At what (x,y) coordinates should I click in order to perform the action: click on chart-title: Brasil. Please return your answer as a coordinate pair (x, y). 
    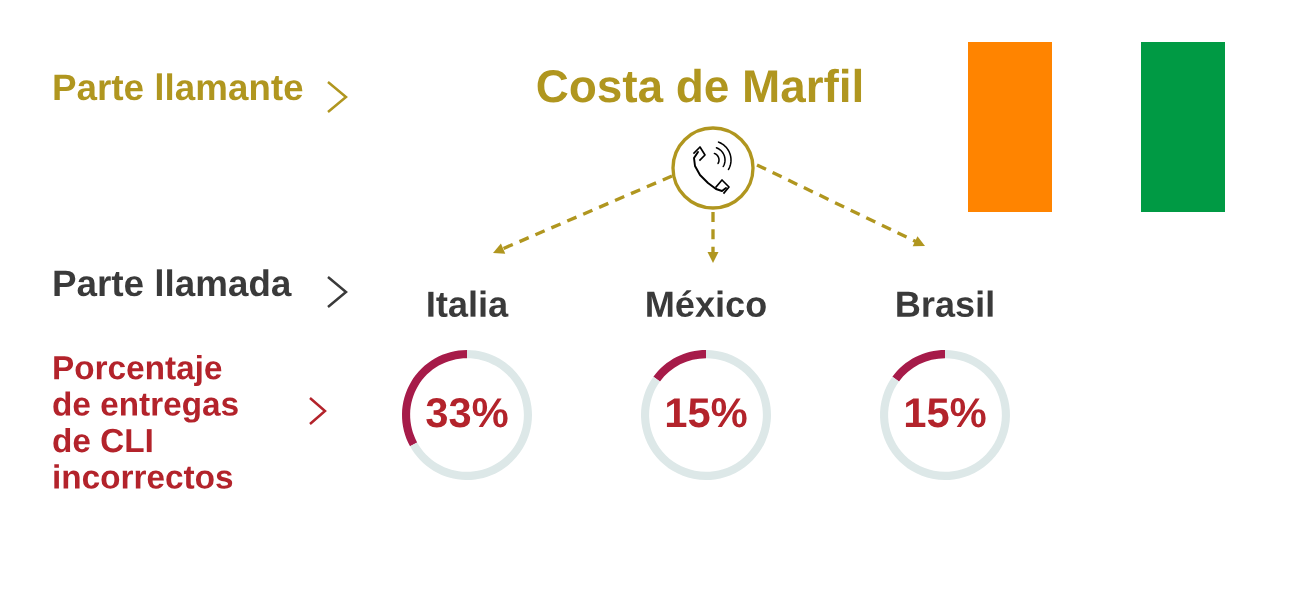
    Looking at the image, I should click on (945, 304).